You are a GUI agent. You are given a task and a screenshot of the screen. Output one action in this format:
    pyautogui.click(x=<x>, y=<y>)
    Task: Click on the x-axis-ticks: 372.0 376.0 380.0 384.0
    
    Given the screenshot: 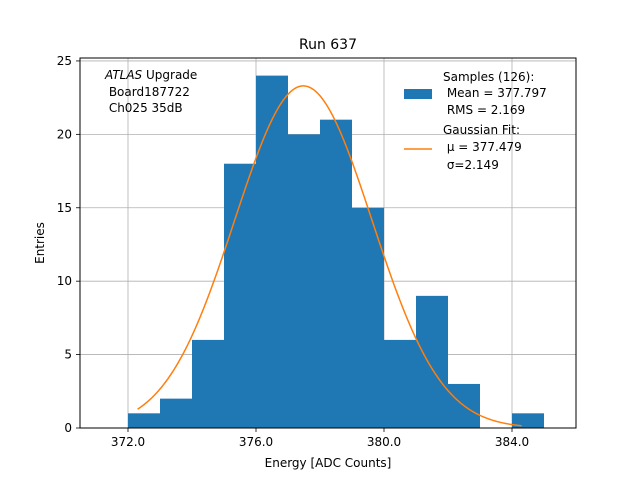 What is the action you would take?
    pyautogui.click(x=320, y=438)
    